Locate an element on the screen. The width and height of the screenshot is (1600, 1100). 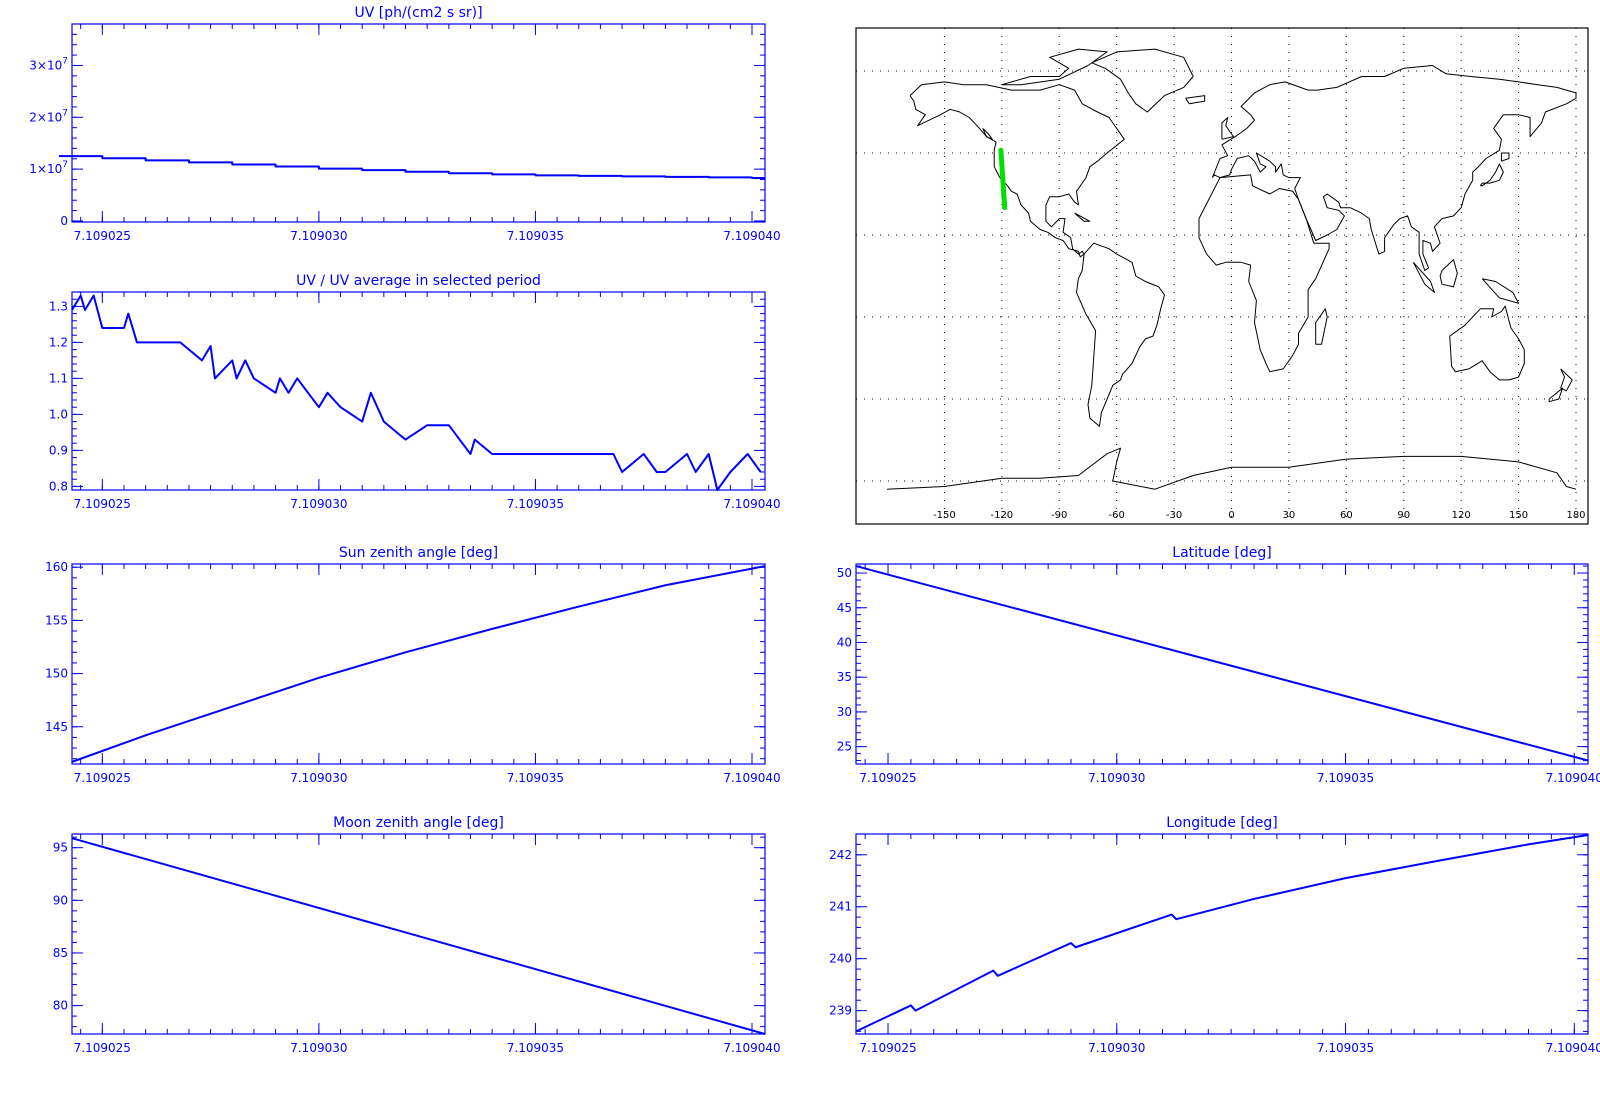
map-lon-label: 120 is located at coordinates (1461, 515).